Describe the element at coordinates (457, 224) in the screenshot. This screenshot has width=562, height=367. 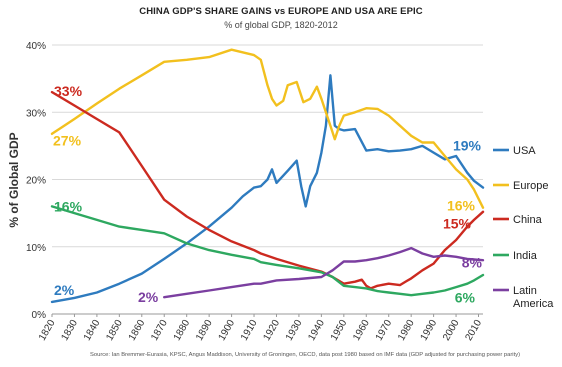
I see `end-label-china: 15%` at that location.